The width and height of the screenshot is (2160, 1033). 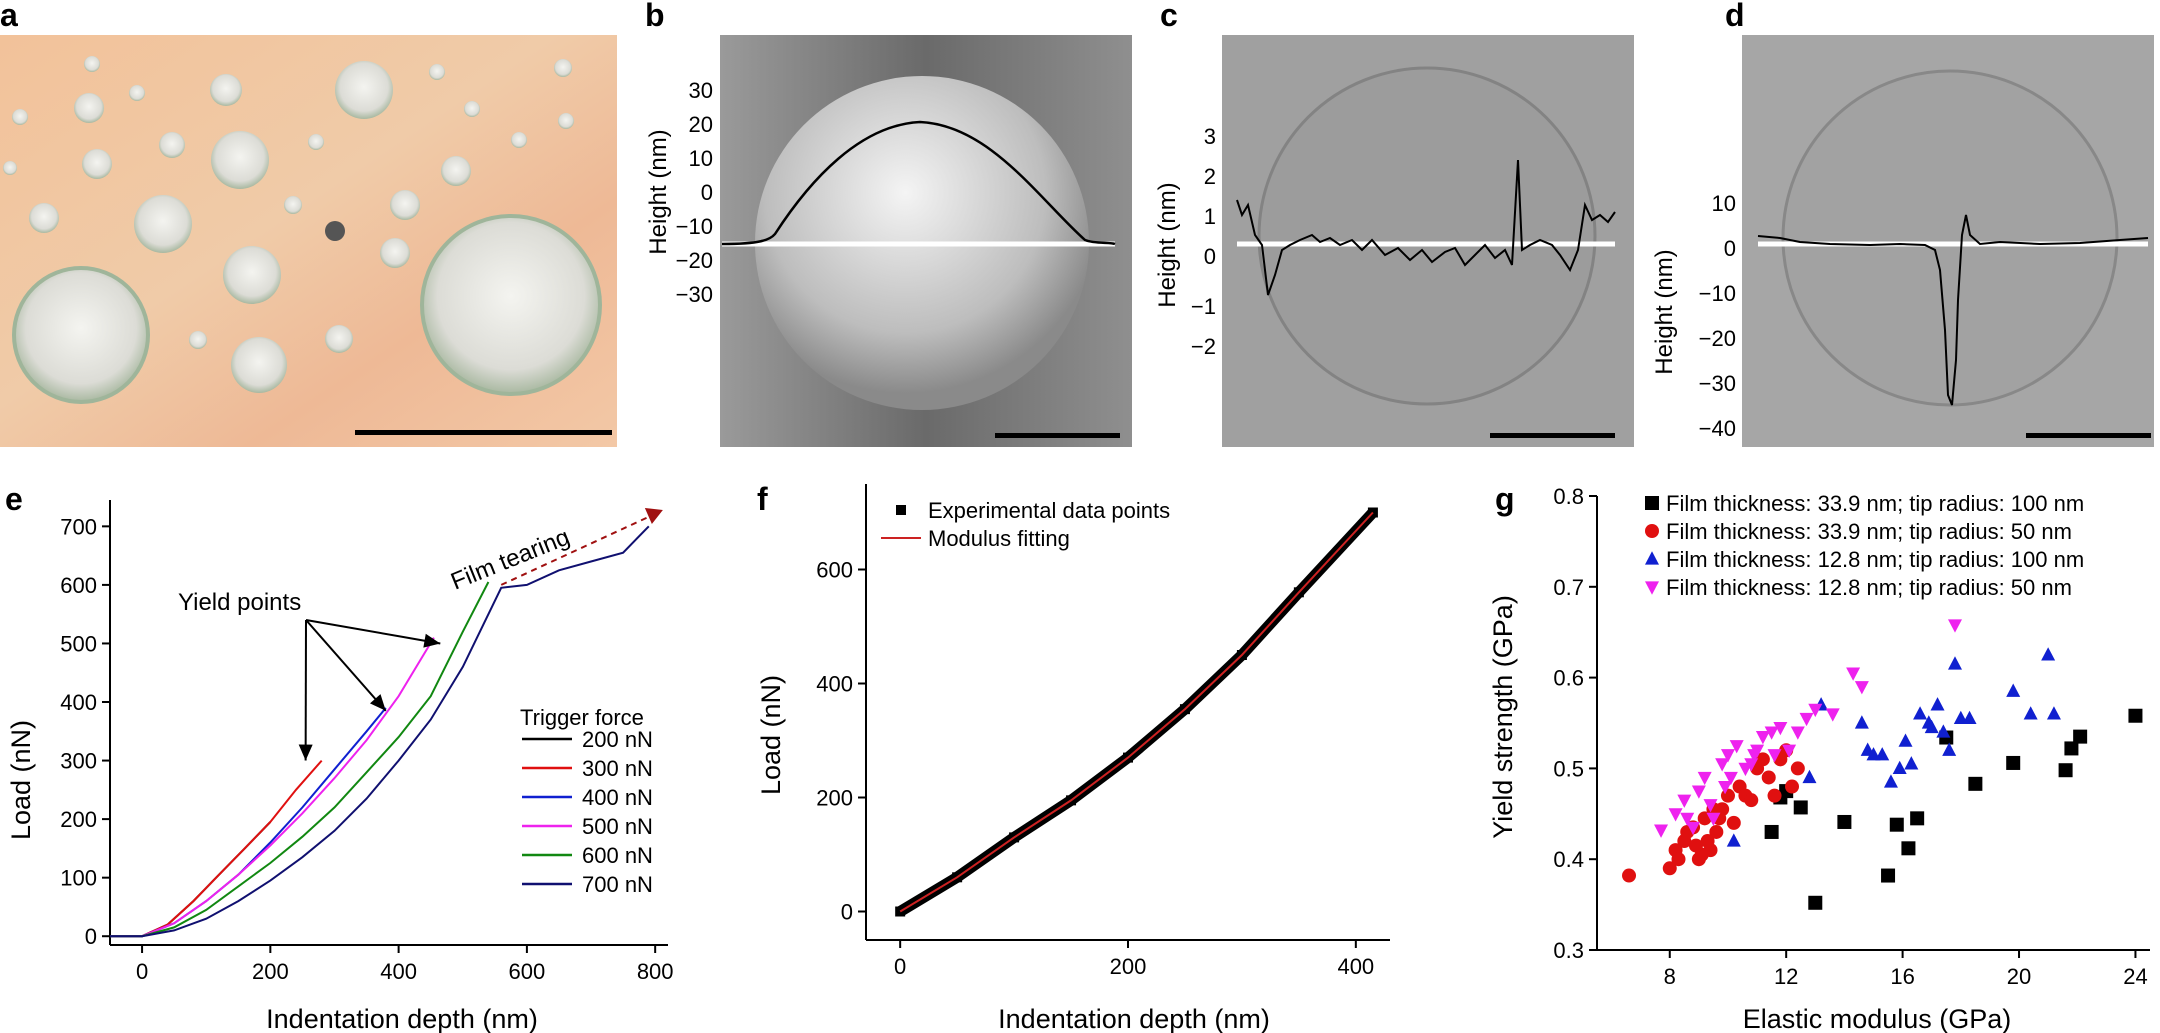 What do you see at coordinates (1717, 338) in the screenshot?
I see `panel-d-ytick: −20` at bounding box center [1717, 338].